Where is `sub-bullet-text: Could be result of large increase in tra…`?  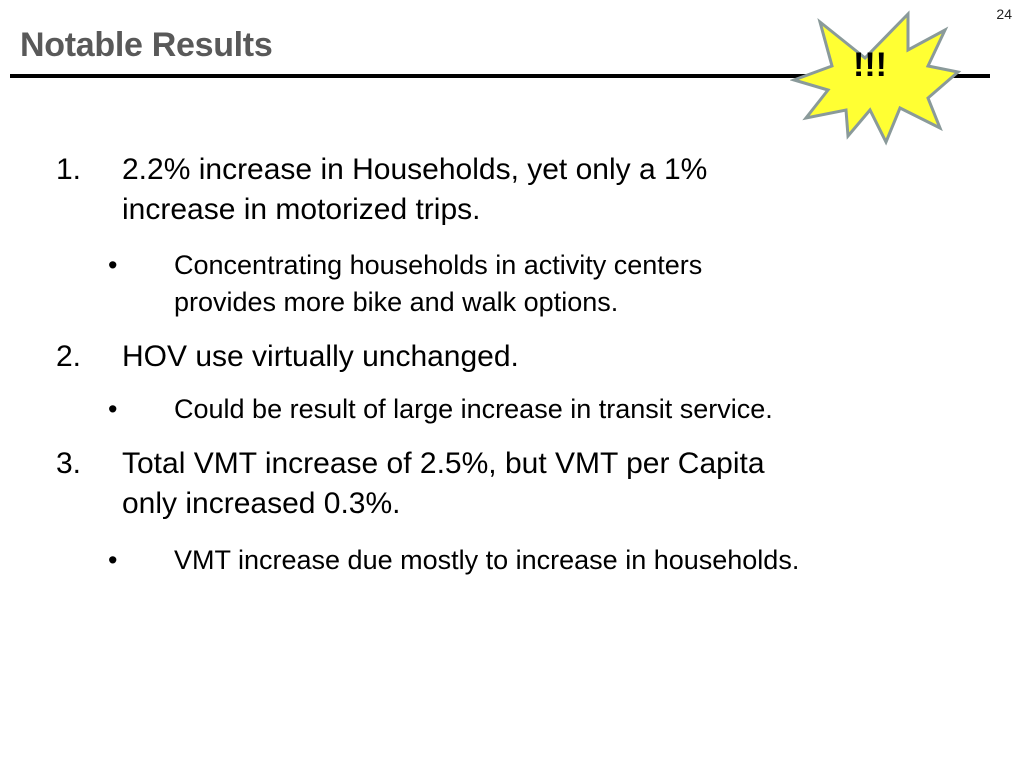
sub-bullet-text: Could be result of large increase in tra… is located at coordinates (569, 409).